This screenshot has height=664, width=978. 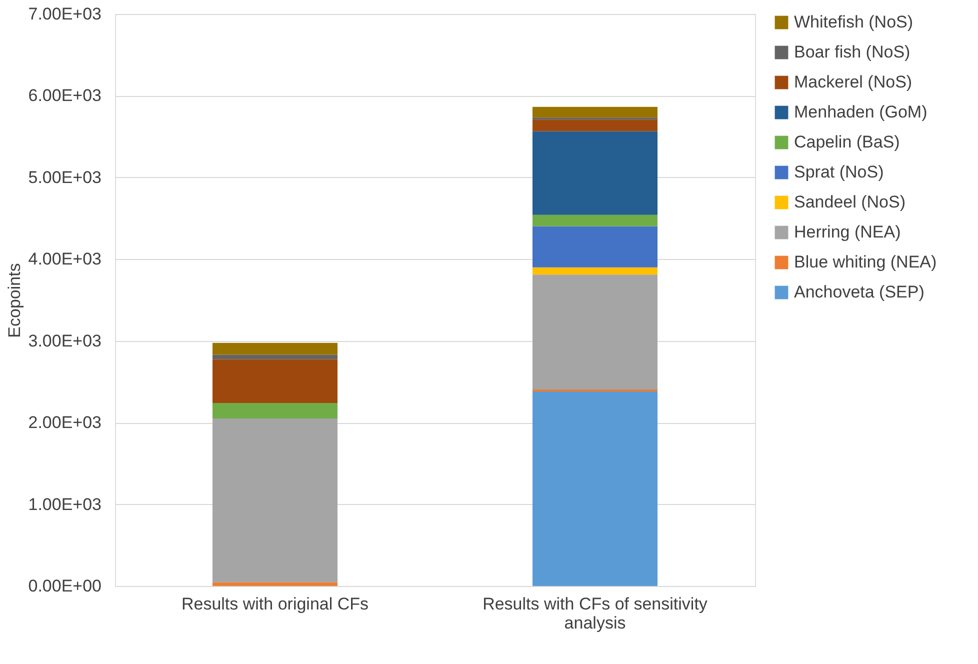 What do you see at coordinates (65, 259) in the screenshot?
I see `y-tick-label: 4.00E+03` at bounding box center [65, 259].